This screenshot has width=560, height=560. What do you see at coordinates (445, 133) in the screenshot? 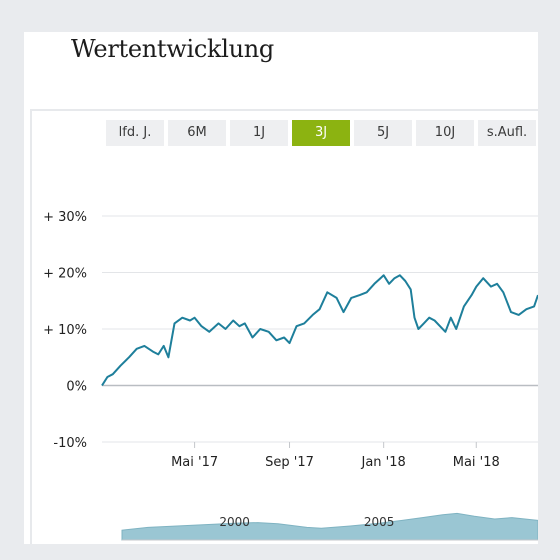
I see `tab-10j: 10J` at bounding box center [445, 133].